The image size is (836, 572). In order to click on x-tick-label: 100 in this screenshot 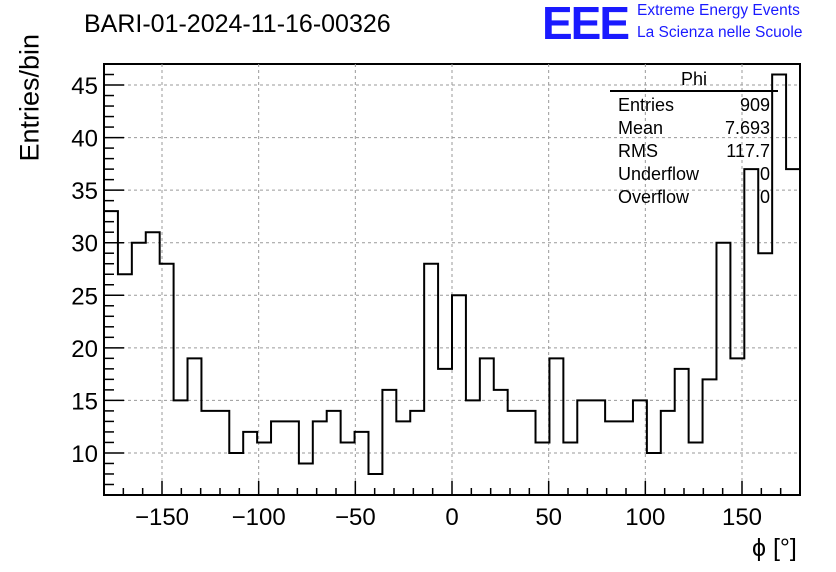, I will do `click(645, 517)`.